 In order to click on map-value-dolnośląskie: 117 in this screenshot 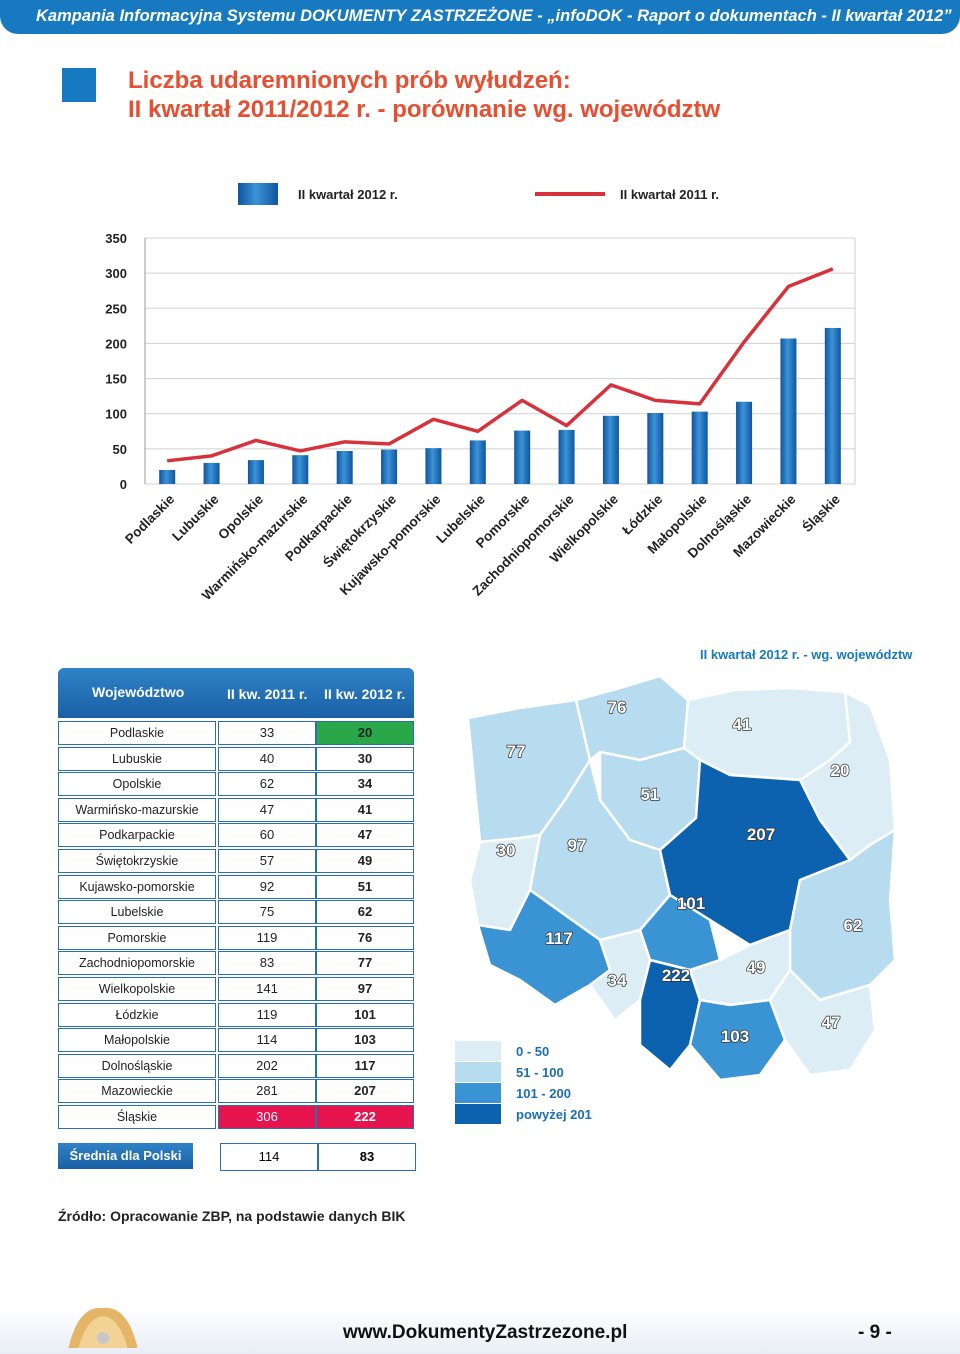, I will do `click(558, 938)`.